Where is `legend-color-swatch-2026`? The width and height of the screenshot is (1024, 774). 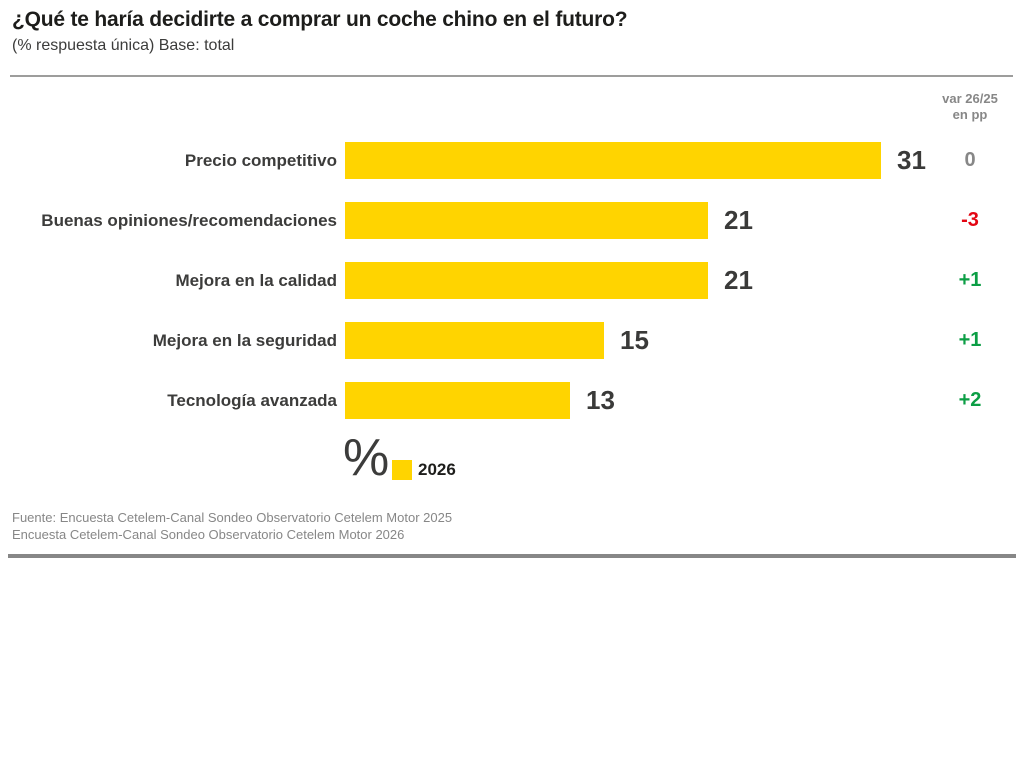 legend-color-swatch-2026 is located at coordinates (402, 470).